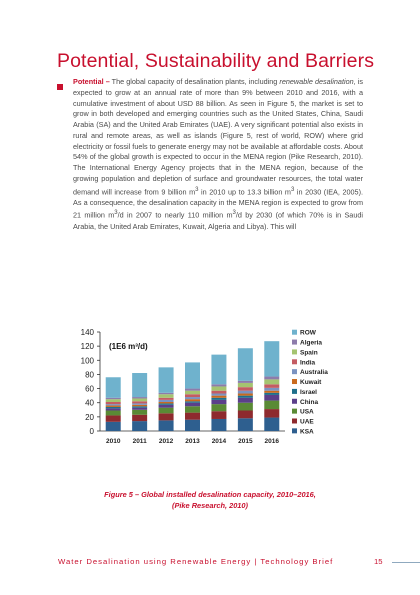 The image size is (420, 595). What do you see at coordinates (308, 362) in the screenshot?
I see `legend-label: India` at bounding box center [308, 362].